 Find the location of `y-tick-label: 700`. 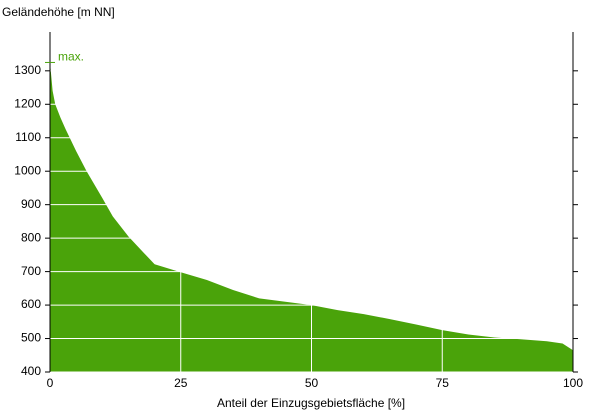

y-tick-label: 700 is located at coordinates (31, 271).